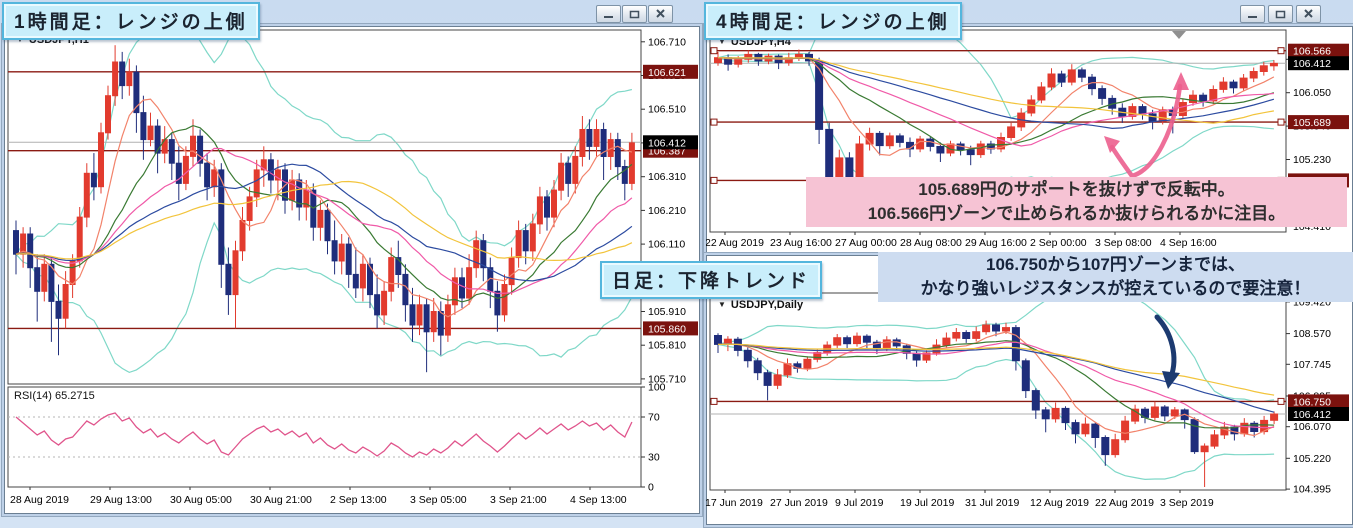 The height and width of the screenshot is (528, 1353). Describe the element at coordinates (1312, 334) in the screenshot. I see `svg-text: 108.570` at that location.